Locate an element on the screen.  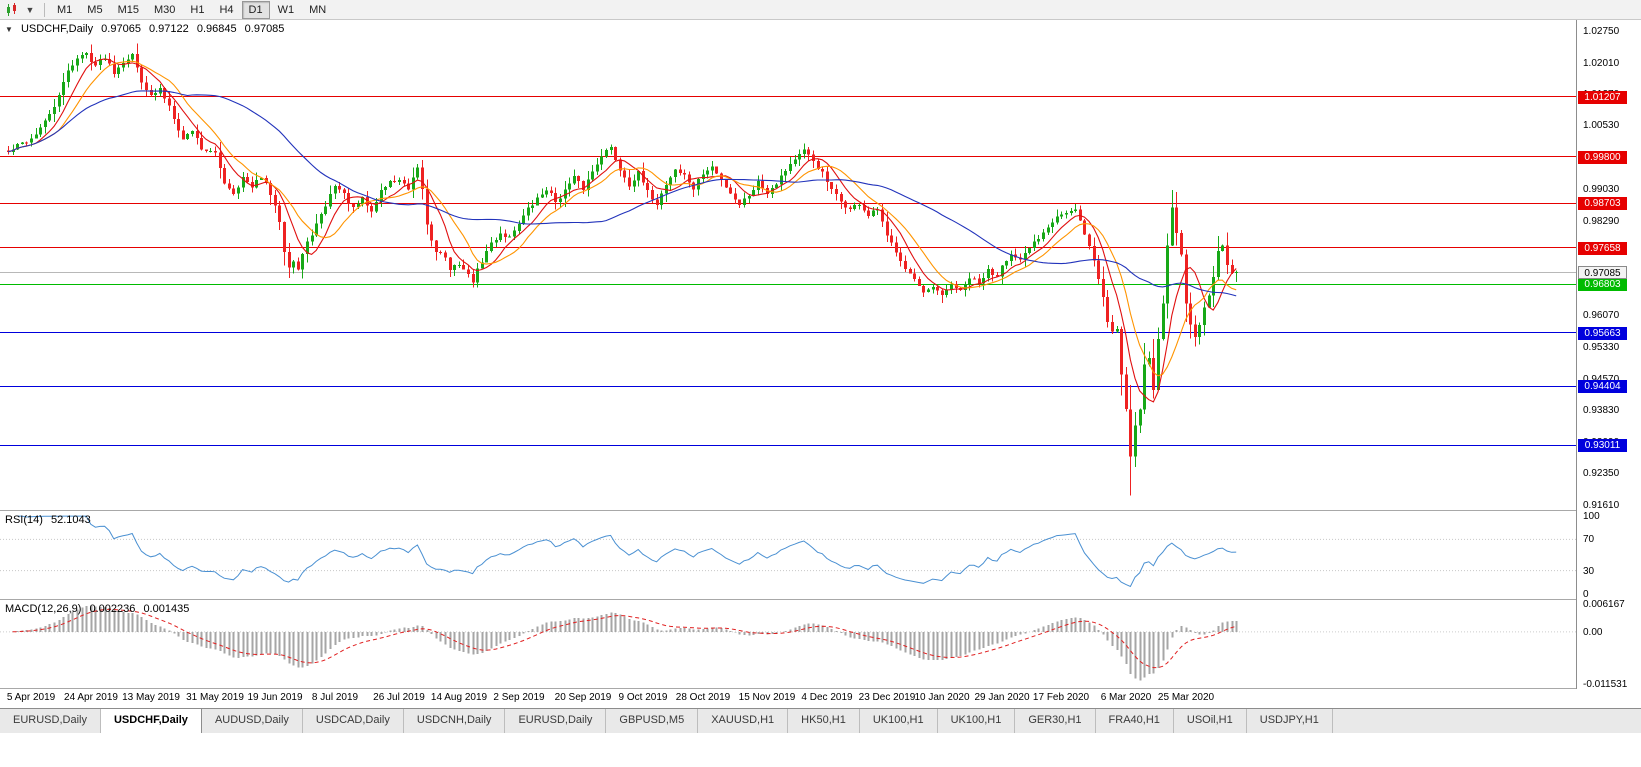
chart-open-value: 0.97065 is located at coordinates (121, 29).